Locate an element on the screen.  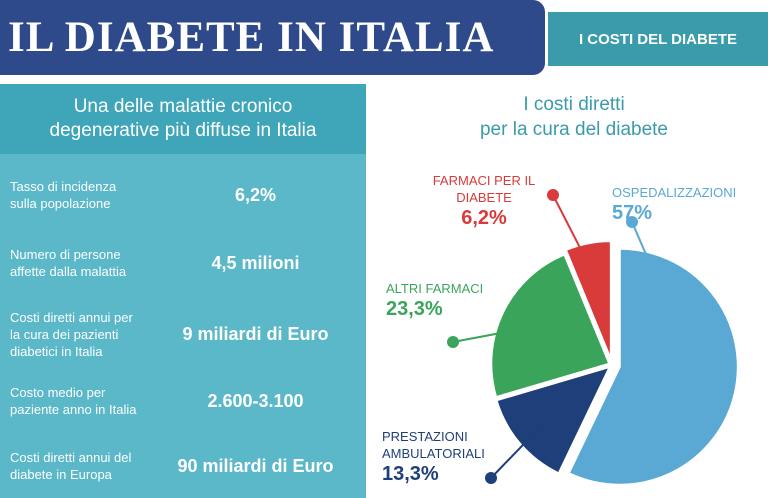
pie-slice-farmaci-per-il-diabete is located at coordinates (588, 300).